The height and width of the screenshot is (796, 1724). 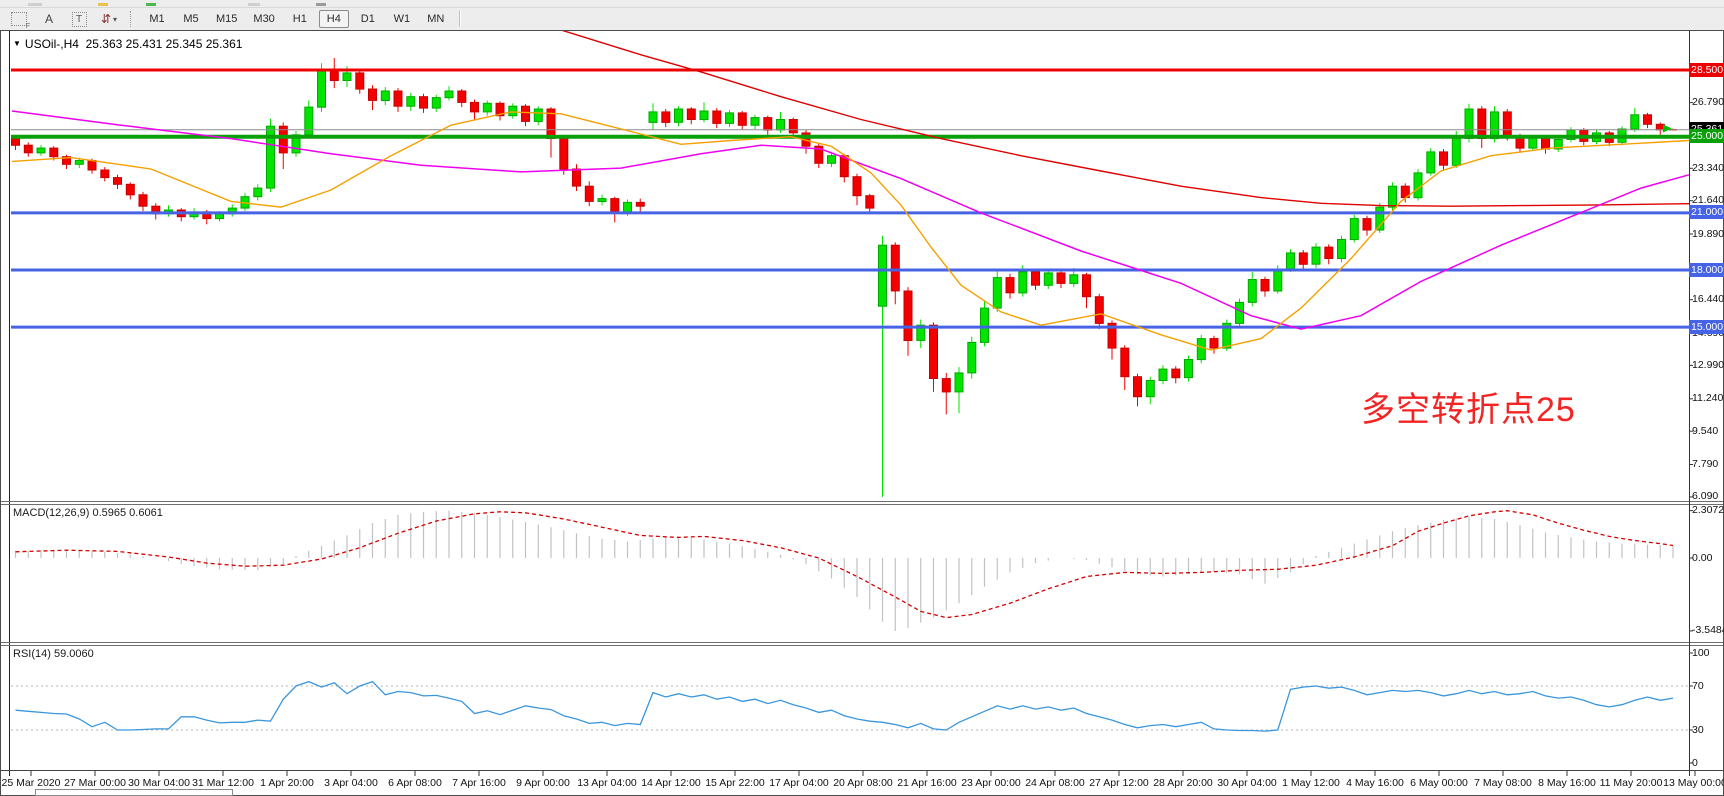 I want to click on time-label: 11 May 20:00, so click(x=1631, y=783).